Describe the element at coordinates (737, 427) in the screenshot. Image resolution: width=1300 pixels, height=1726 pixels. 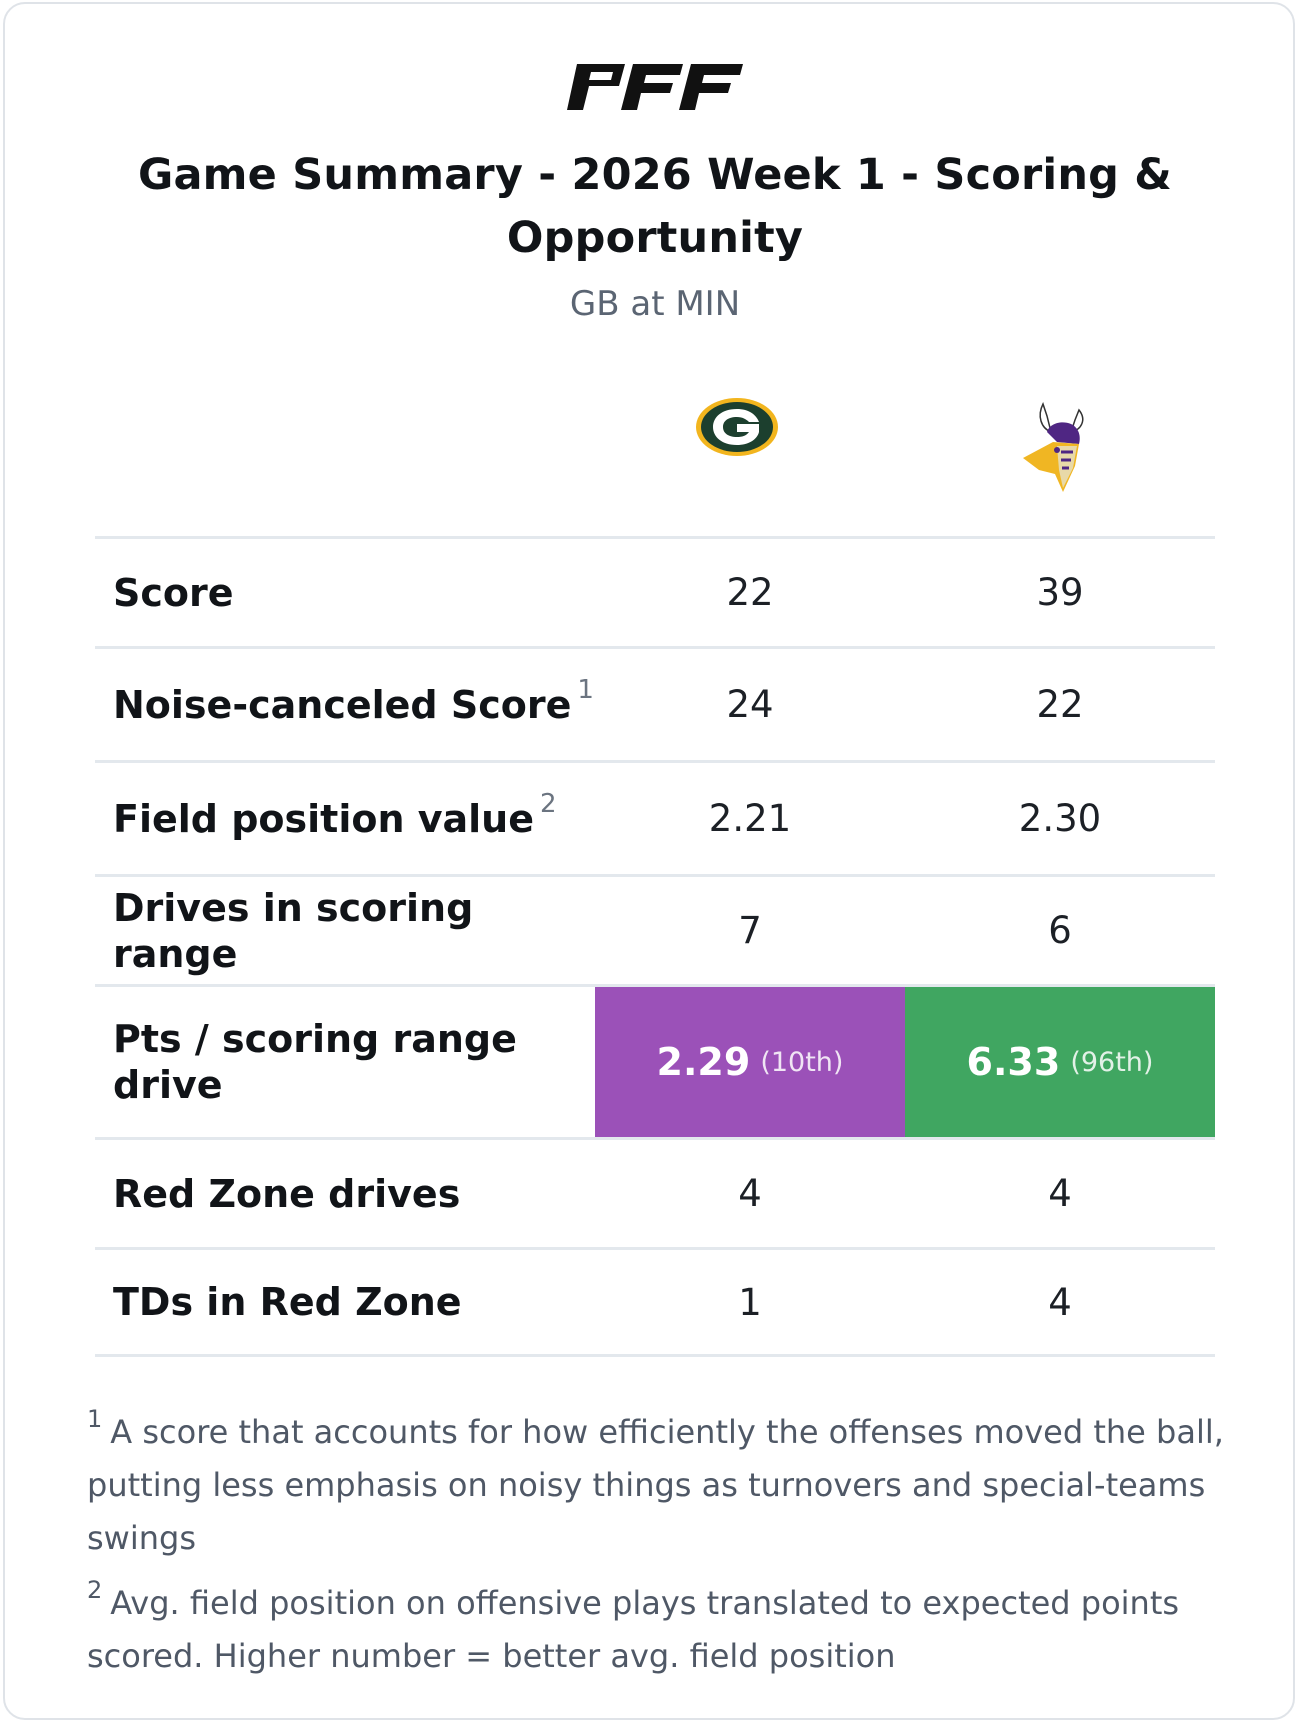
I see `packers-logo-icon` at that location.